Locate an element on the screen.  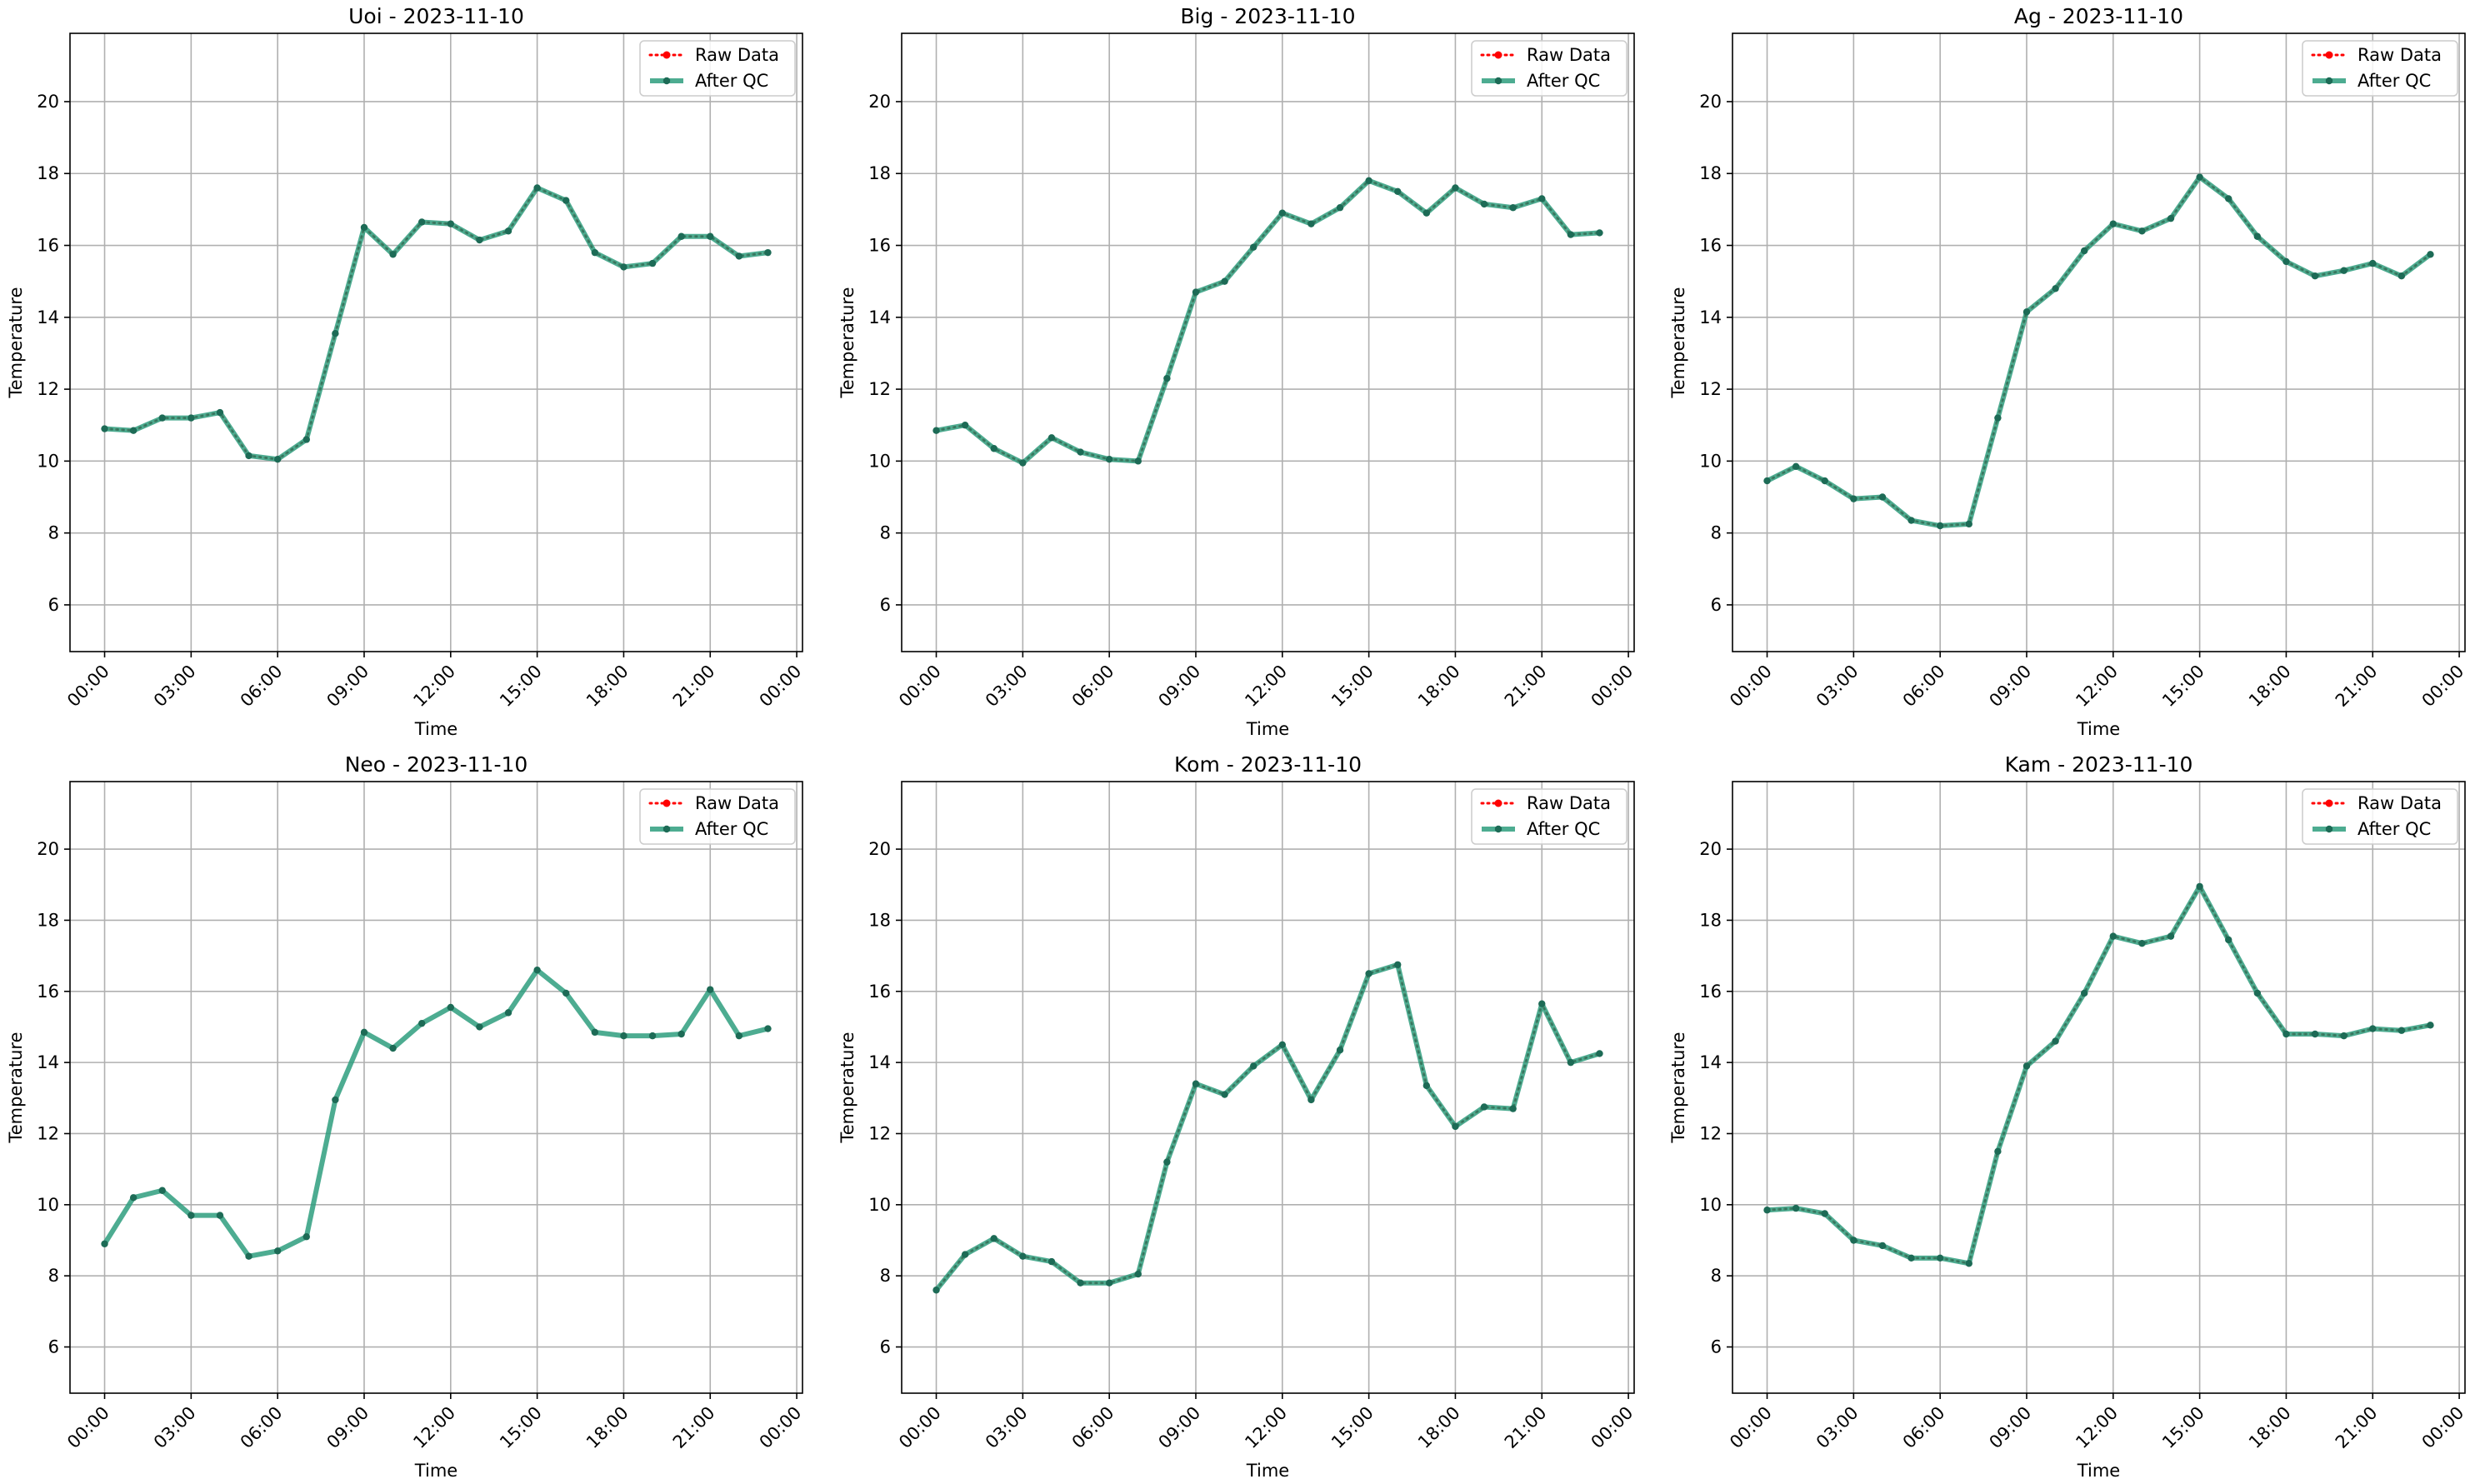
legend-label: After QC is located at coordinates (1563, 829).